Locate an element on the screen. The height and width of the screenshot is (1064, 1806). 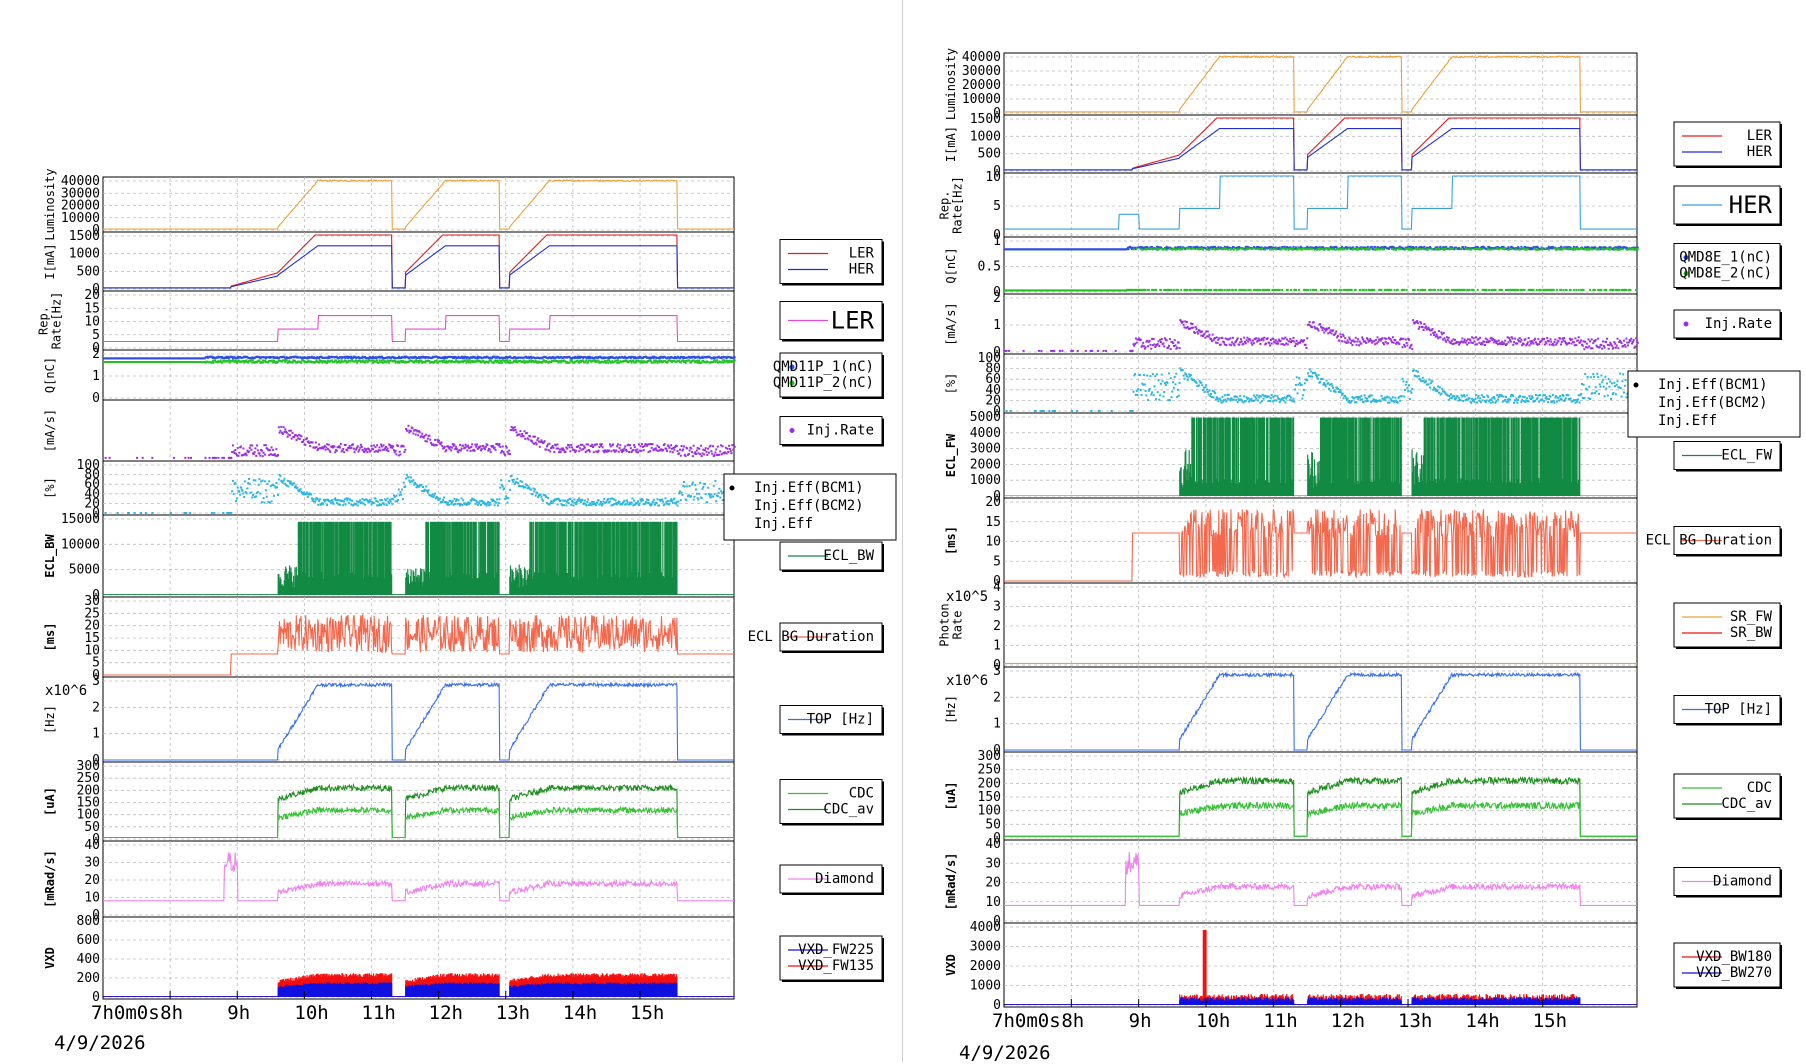
y-tick-label: 600 is located at coordinates (88, 940).